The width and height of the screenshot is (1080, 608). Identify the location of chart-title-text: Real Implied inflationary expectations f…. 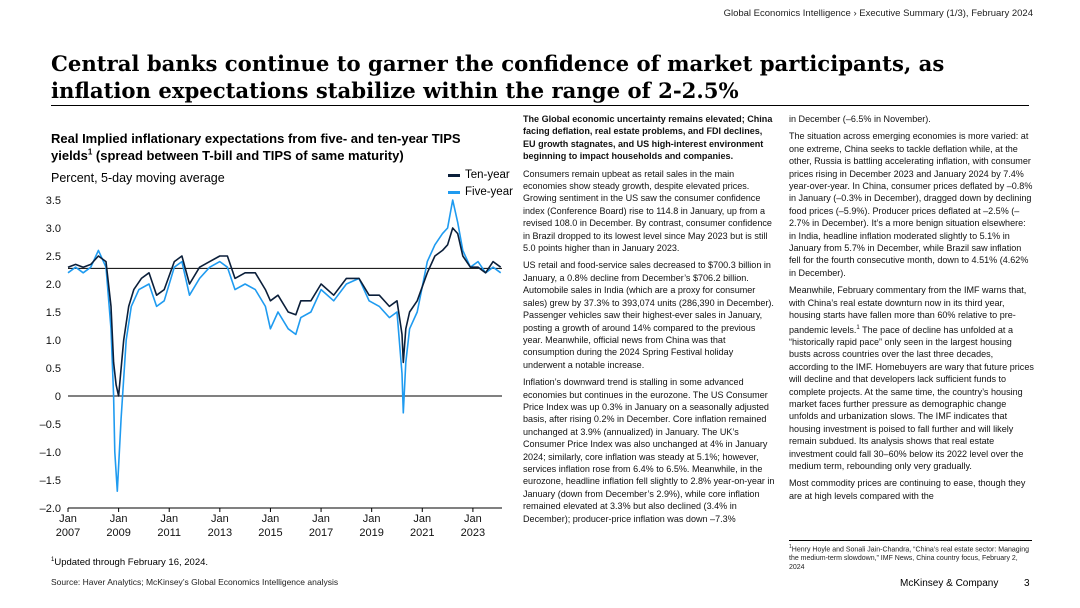
(256, 147).